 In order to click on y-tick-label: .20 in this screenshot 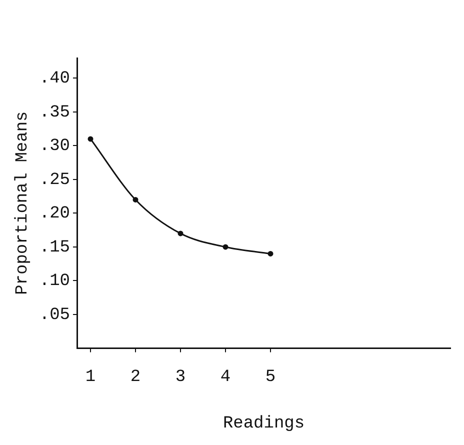, I will do `click(54, 214)`.